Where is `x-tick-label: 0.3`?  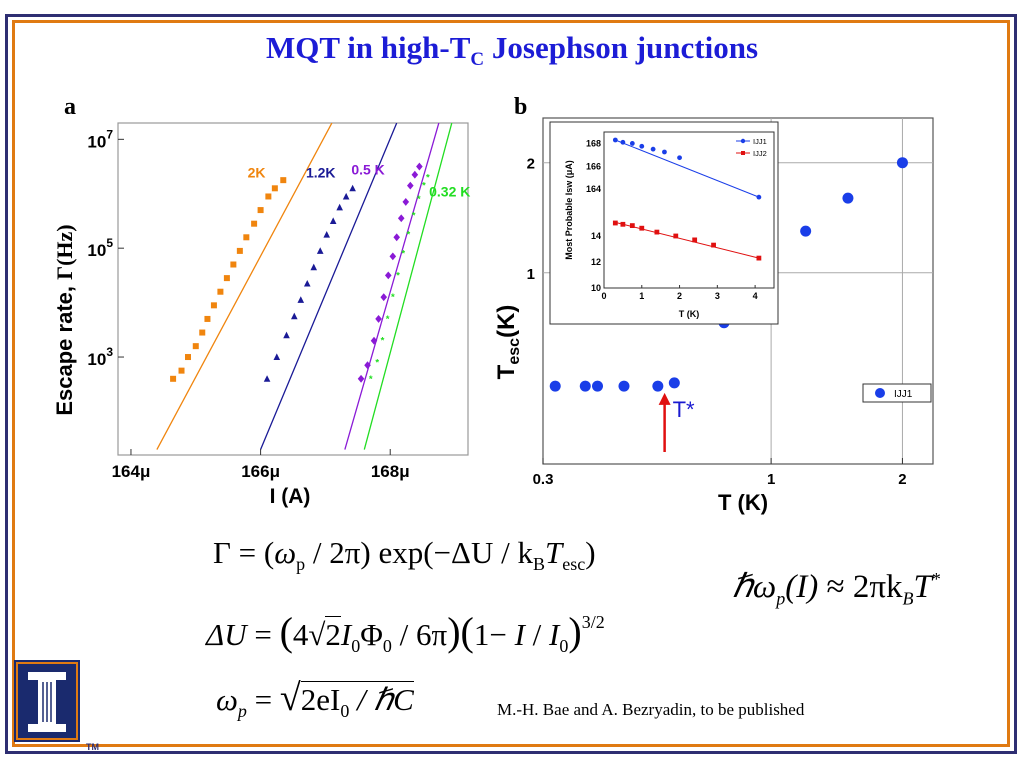
x-tick-label: 0.3 is located at coordinates (543, 479).